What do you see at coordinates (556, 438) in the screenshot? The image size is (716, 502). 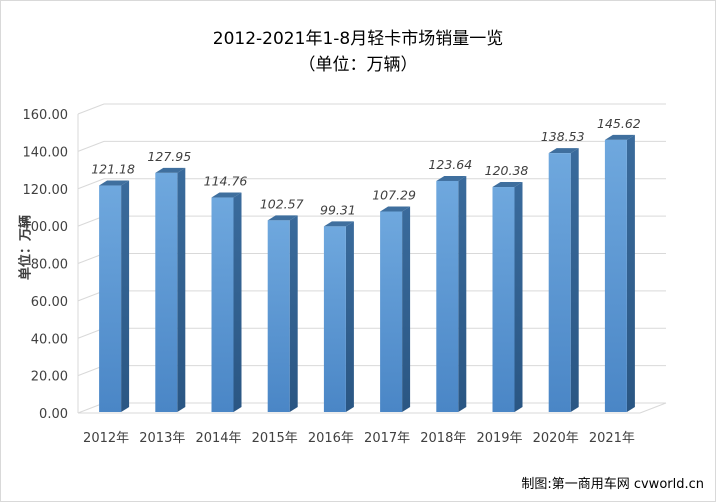 I see `x-tick-label: 2020年` at bounding box center [556, 438].